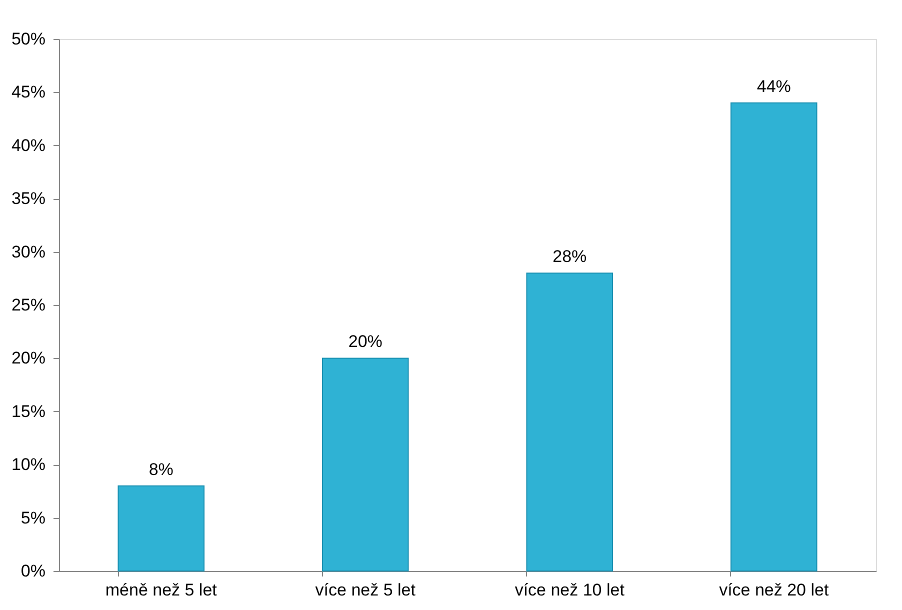 This screenshot has width=902, height=610. I want to click on y-tick-label: 5%, so click(33, 518).